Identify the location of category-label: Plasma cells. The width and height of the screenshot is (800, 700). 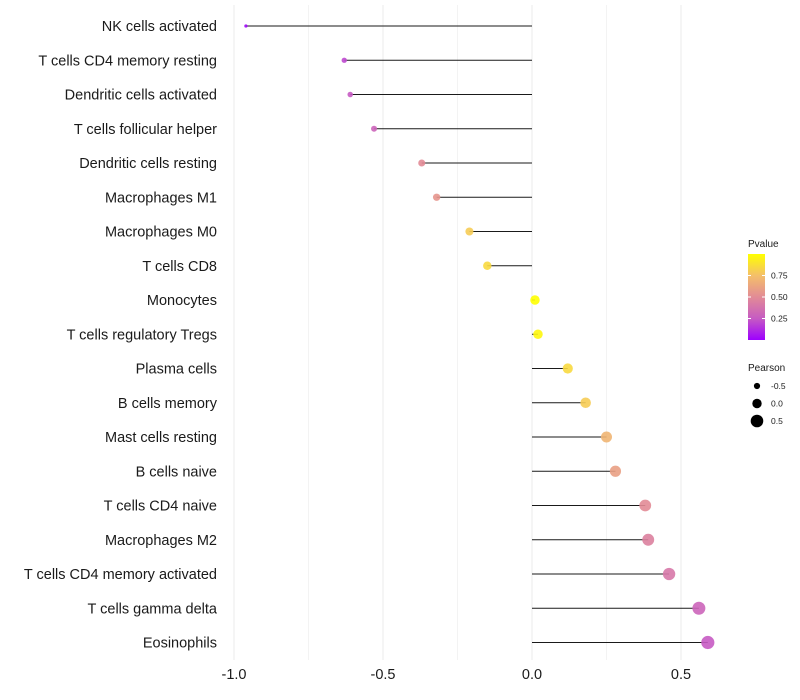
(176, 370).